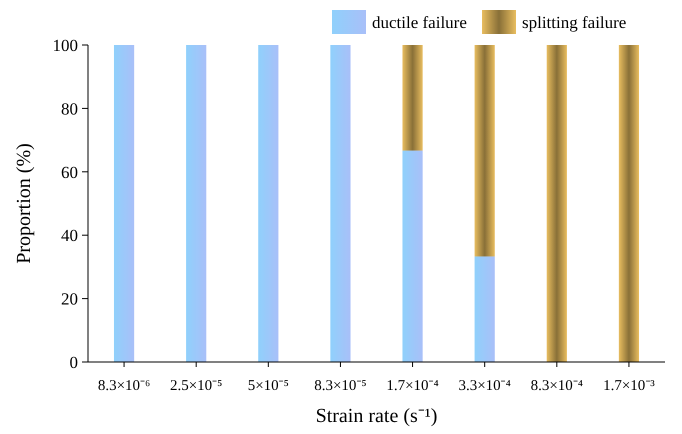 The width and height of the screenshot is (682, 434). I want to click on x-tick-label: 8.3×10⁻⁴, so click(557, 386).